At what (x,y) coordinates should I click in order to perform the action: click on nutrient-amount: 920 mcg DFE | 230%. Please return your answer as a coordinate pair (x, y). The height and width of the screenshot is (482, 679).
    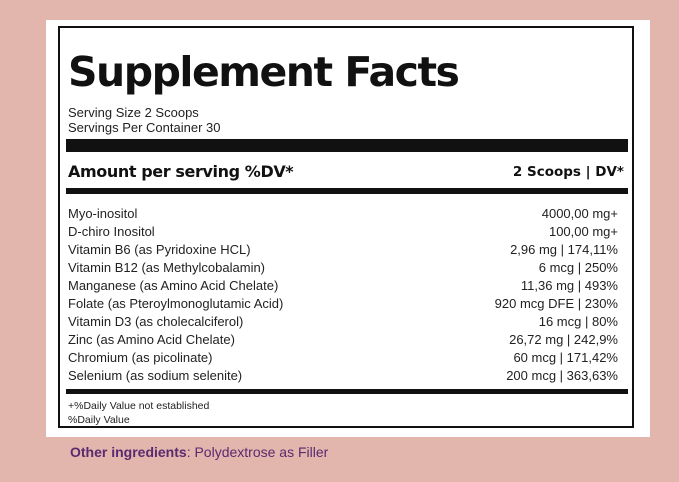
    Looking at the image, I should click on (556, 303).